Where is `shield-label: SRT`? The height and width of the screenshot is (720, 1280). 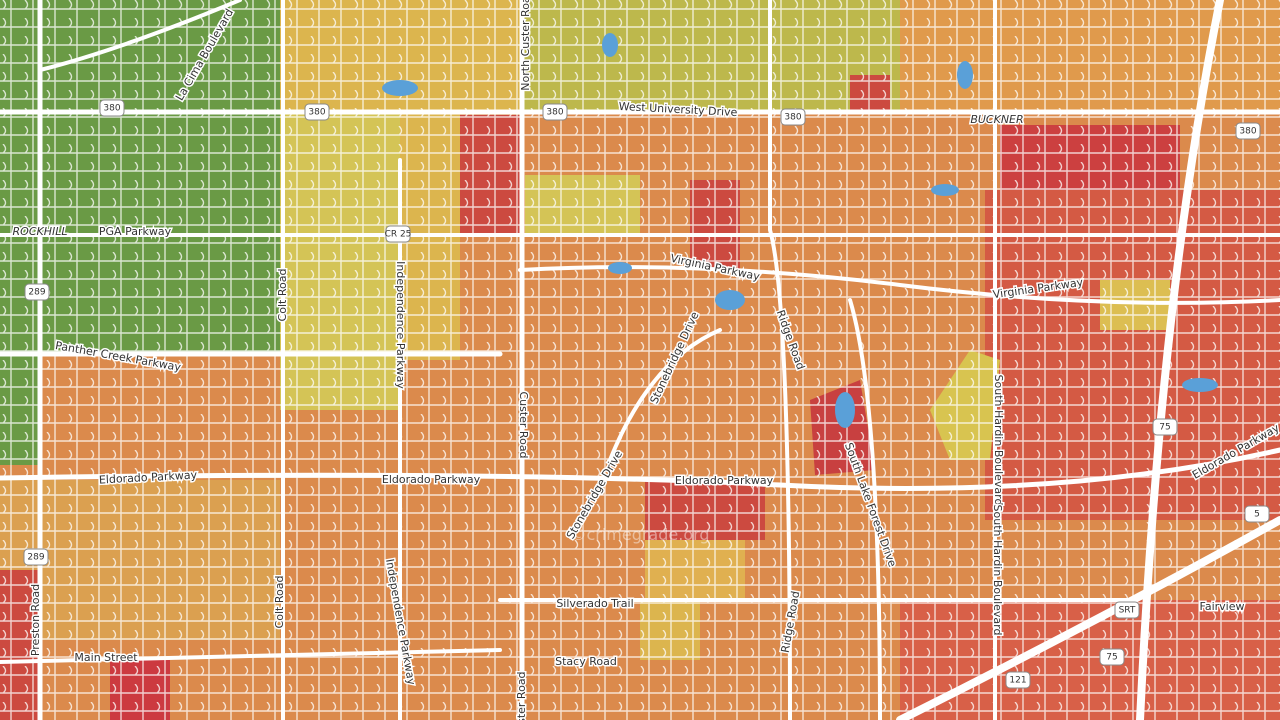
shield-label: SRT is located at coordinates (1127, 611).